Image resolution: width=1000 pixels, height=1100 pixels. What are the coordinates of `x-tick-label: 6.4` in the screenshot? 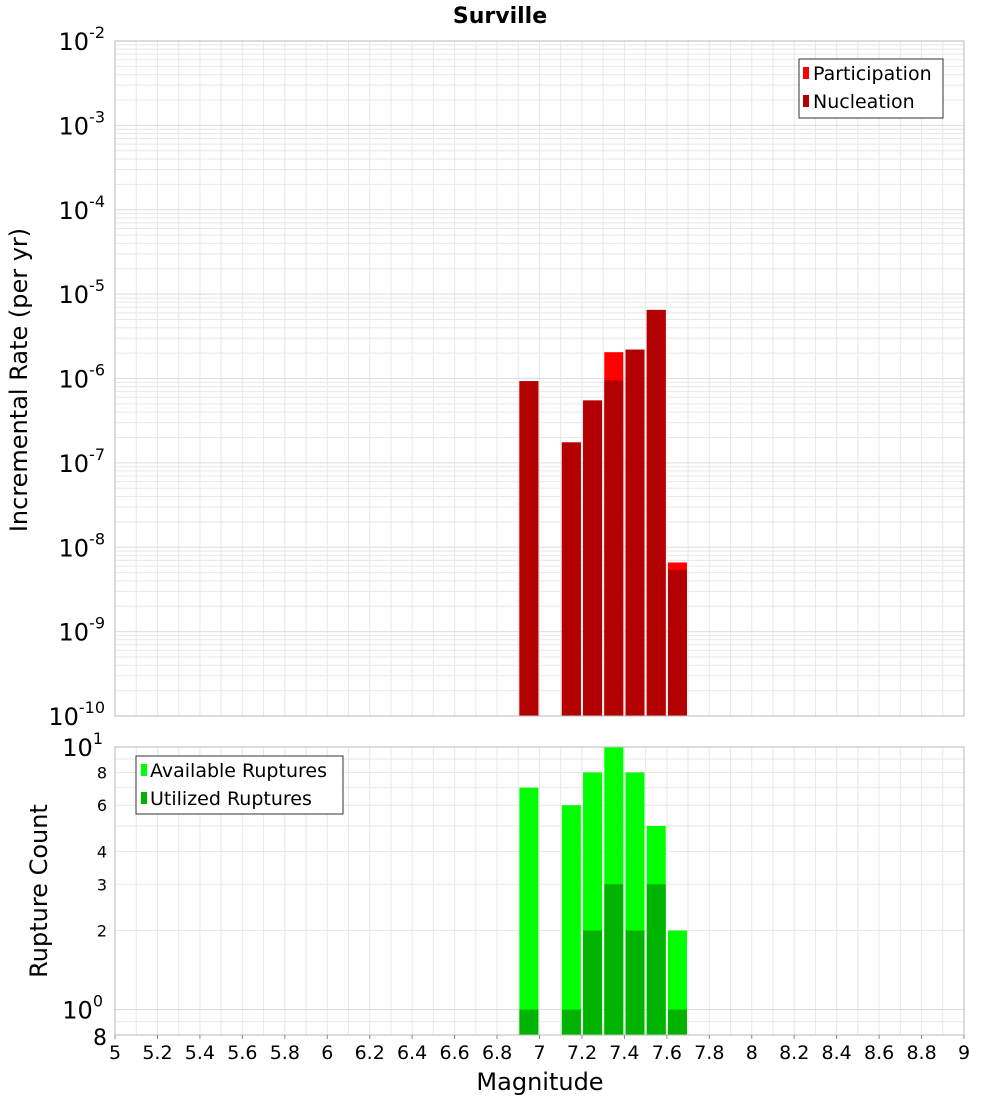 It's located at (412, 1053).